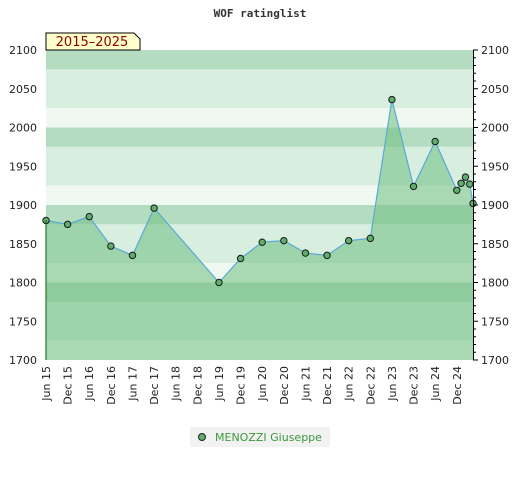 Image resolution: width=520 pixels, height=480 pixels. I want to click on y-tick-label-left: 1900, so click(23, 205).